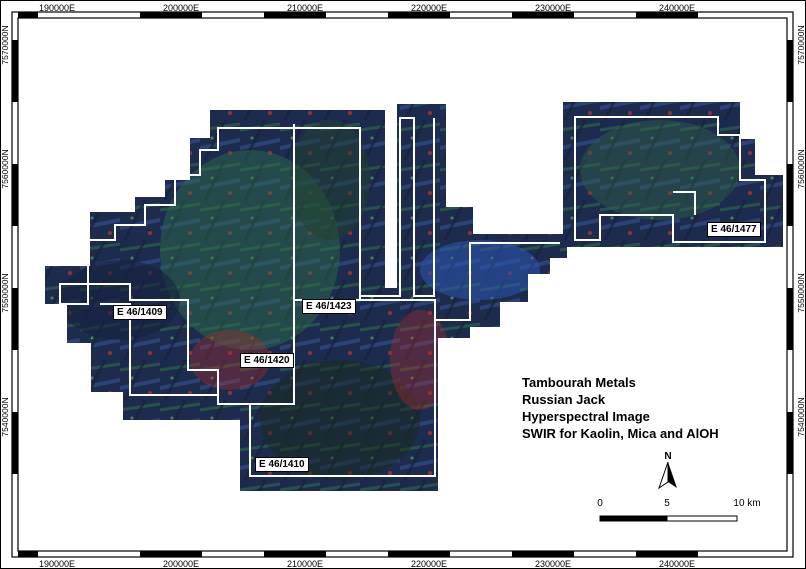  Describe the element at coordinates (181, 564) in the screenshot. I see `easting-label-bottom: 200000E` at that location.